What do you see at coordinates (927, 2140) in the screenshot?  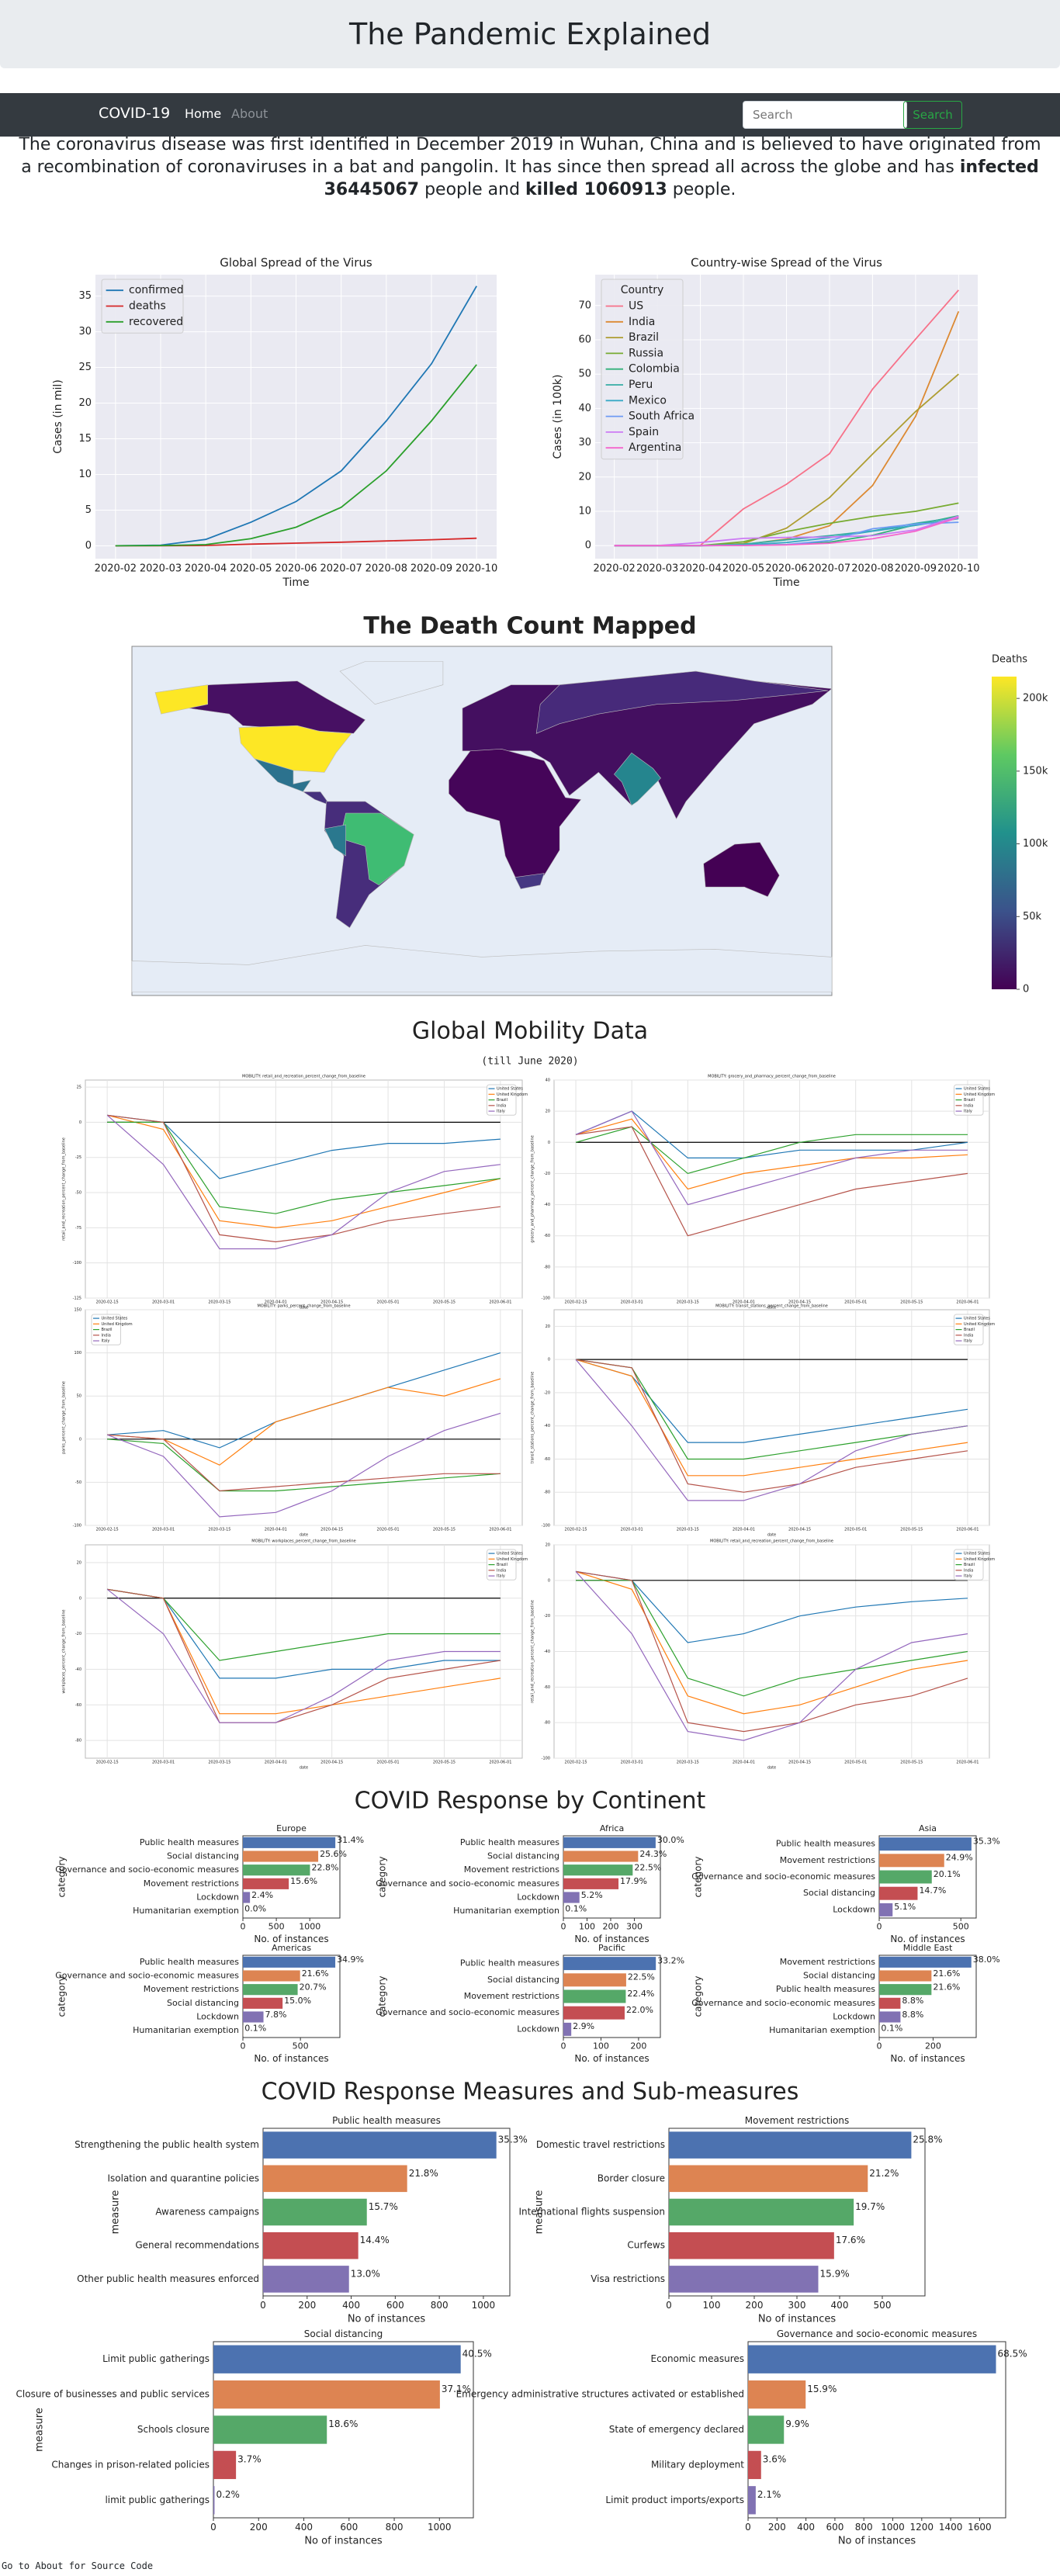 I see `percent-label: 25.8%` at bounding box center [927, 2140].